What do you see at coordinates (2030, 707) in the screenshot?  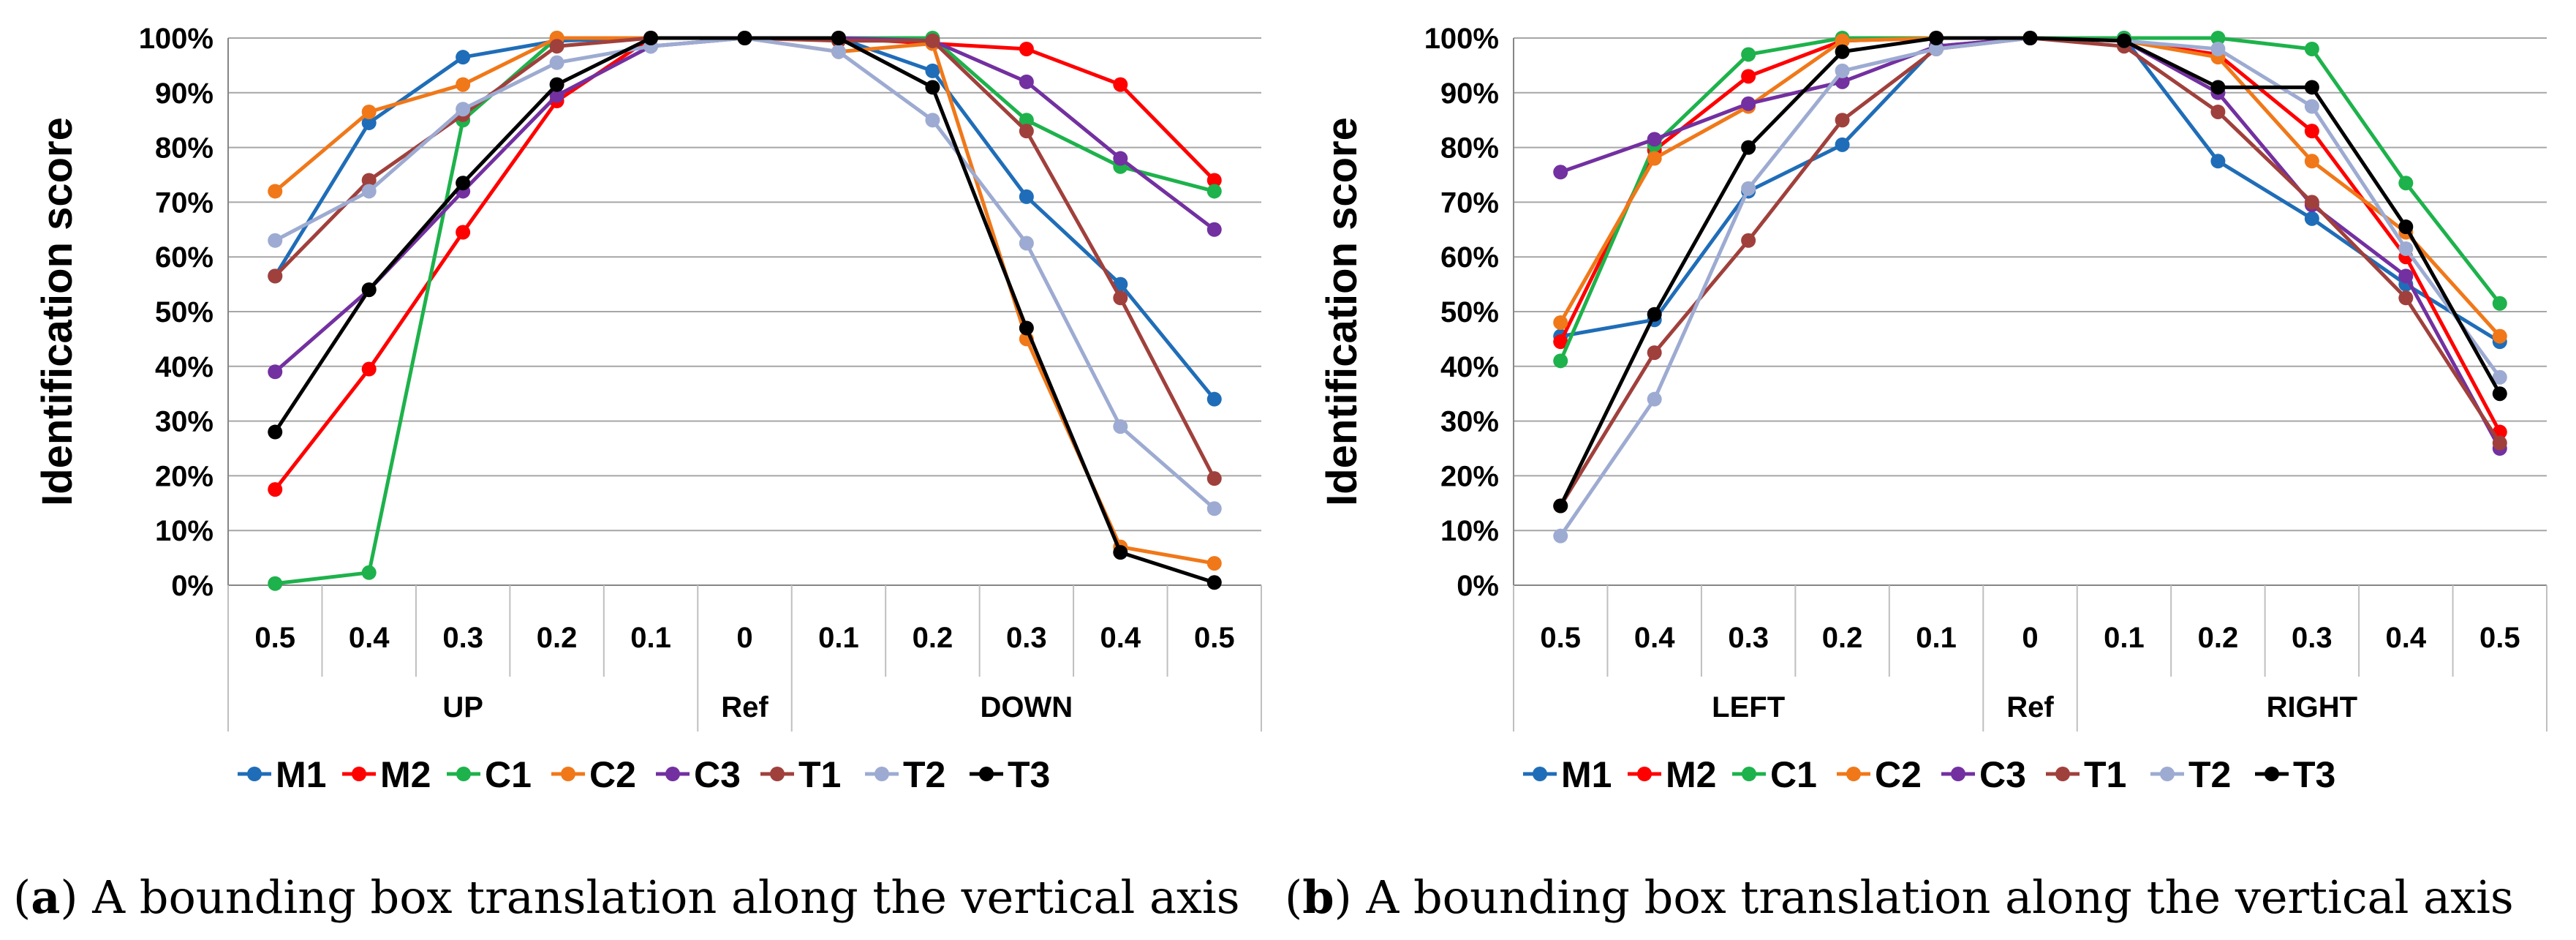 I see `group-label: Ref` at bounding box center [2030, 707].